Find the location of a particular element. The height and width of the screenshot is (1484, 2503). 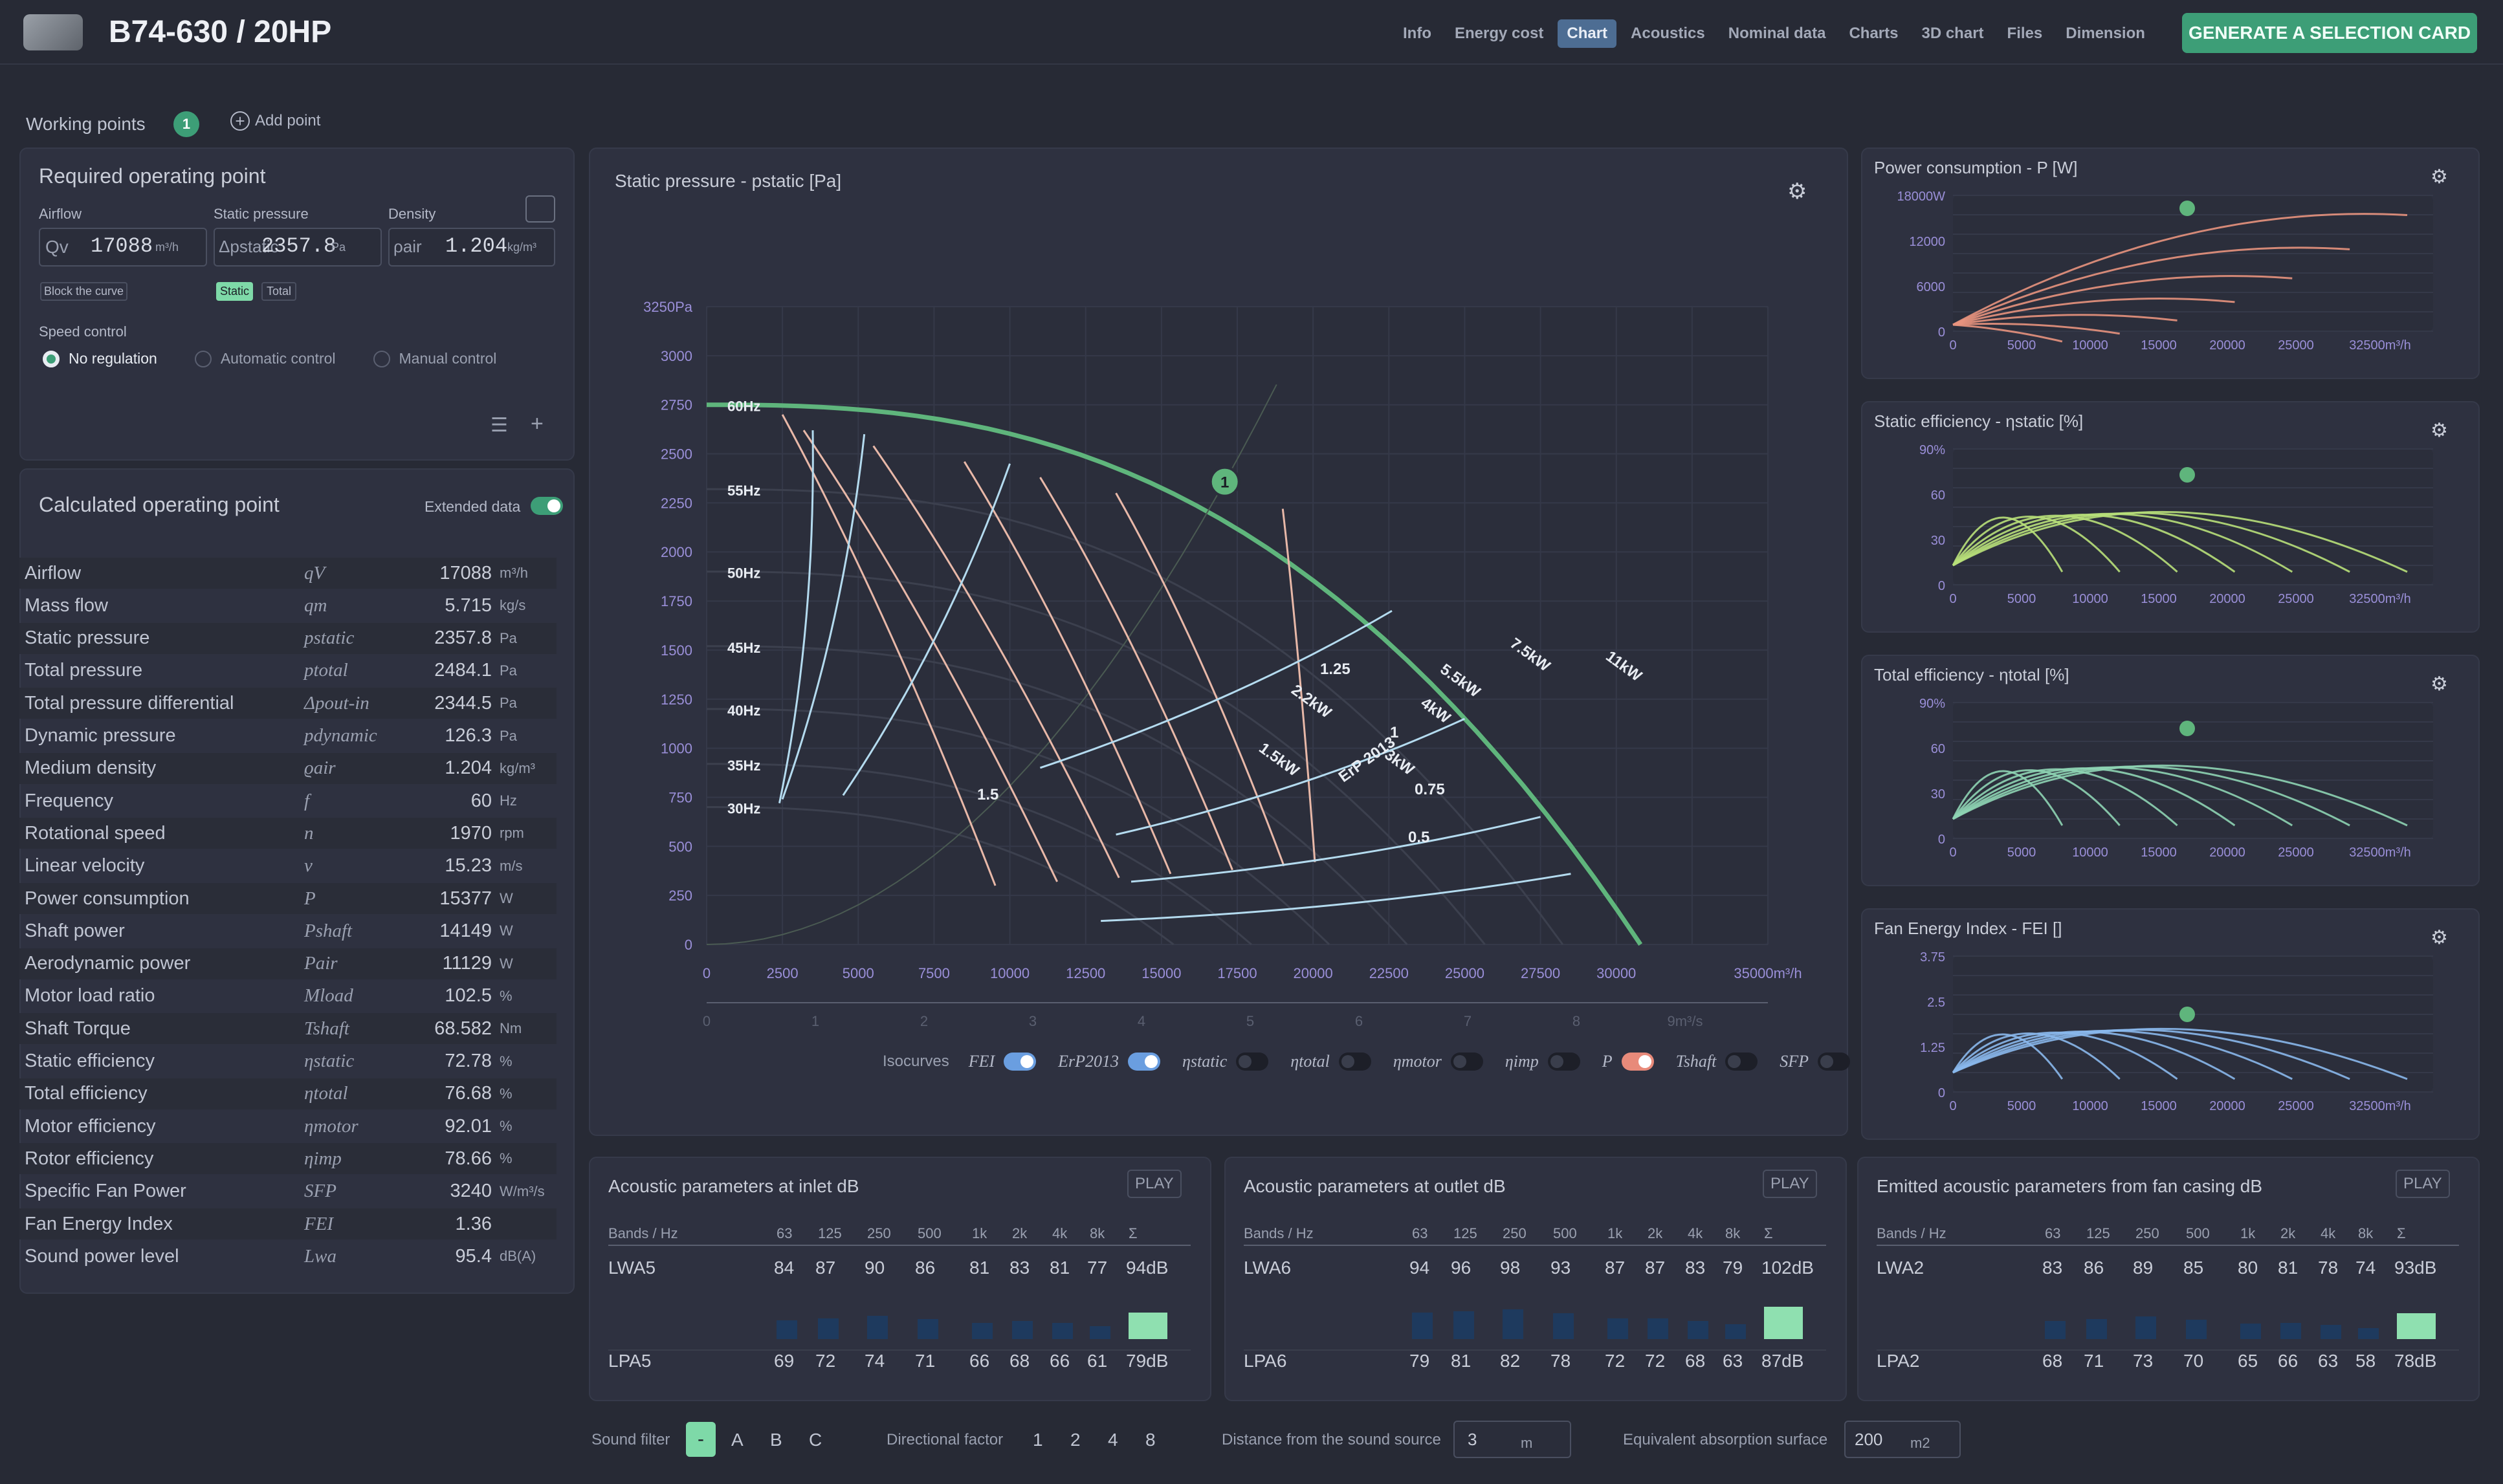

lwa-value: 98 is located at coordinates (1510, 1268).